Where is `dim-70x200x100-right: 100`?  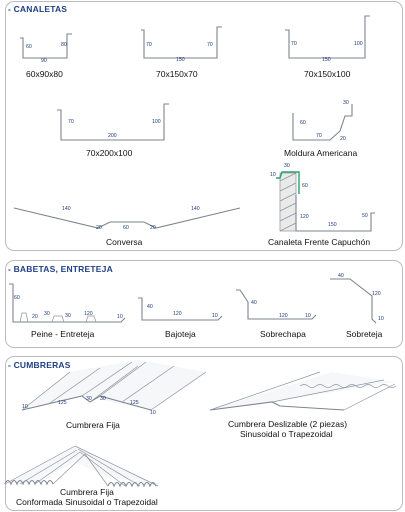 dim-70x200x100-right: 100 is located at coordinates (156, 122).